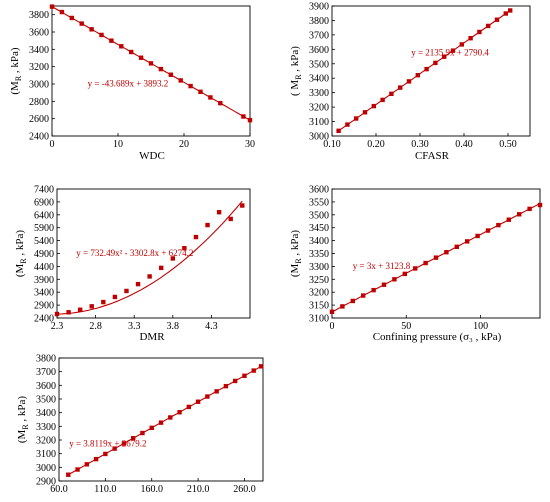 This screenshot has height=502, width=550. I want to click on y-tick-label: 3450, so click(319, 228).